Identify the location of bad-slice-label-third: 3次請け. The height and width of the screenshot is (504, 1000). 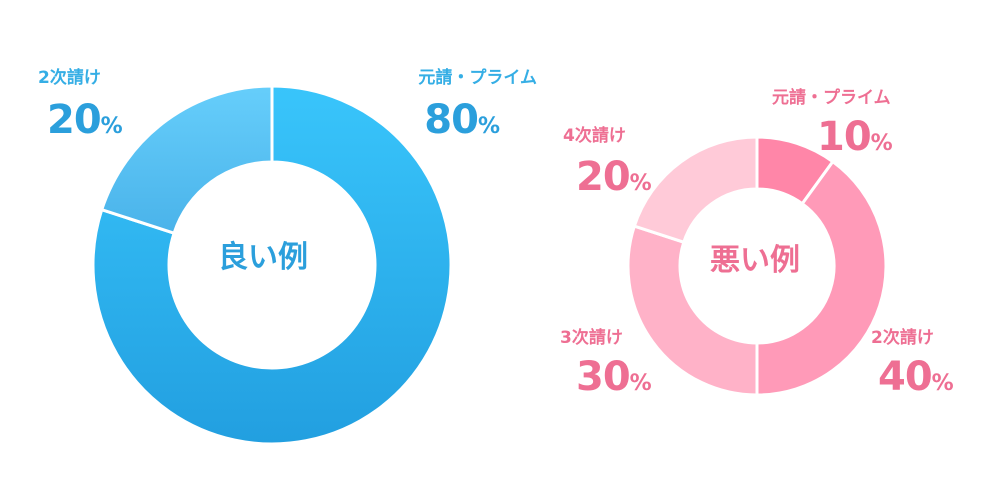
(591, 338).